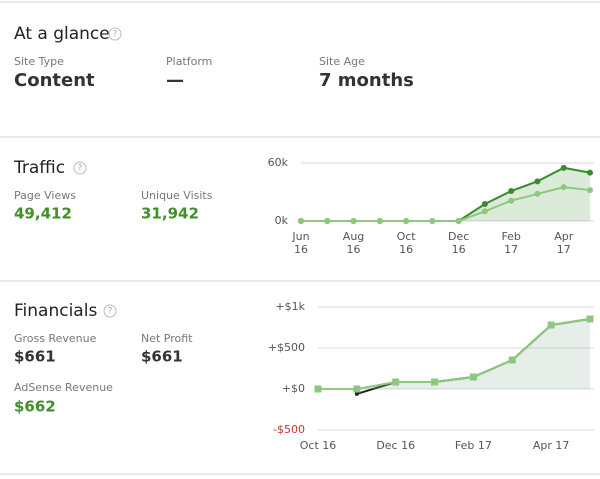 The image size is (600, 479). I want to click on y-tick-label: 0k, so click(282, 220).